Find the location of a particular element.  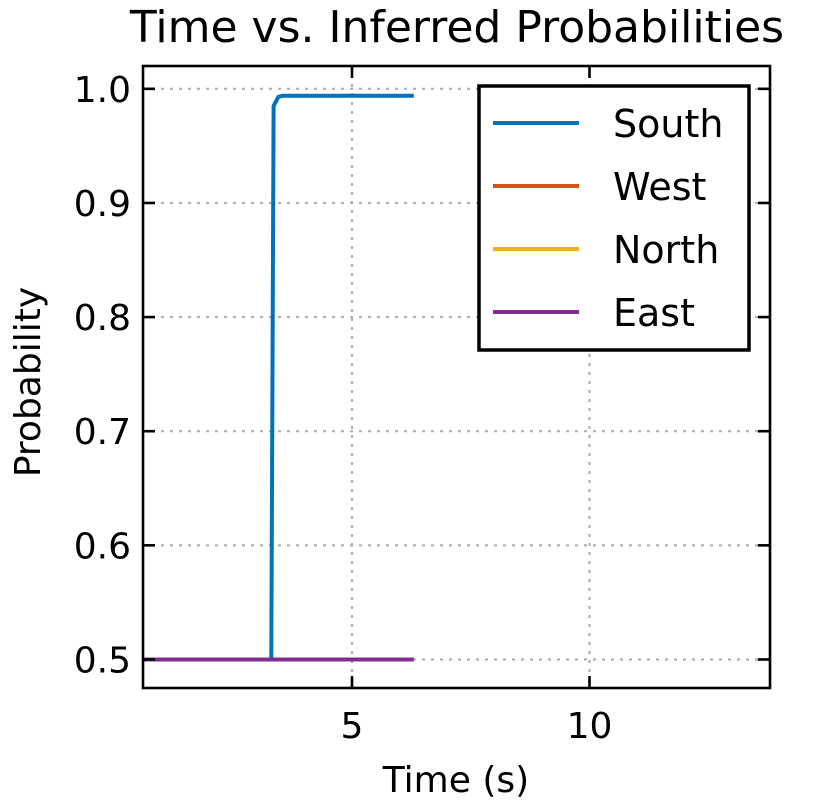

legend-label: South is located at coordinates (668, 124).